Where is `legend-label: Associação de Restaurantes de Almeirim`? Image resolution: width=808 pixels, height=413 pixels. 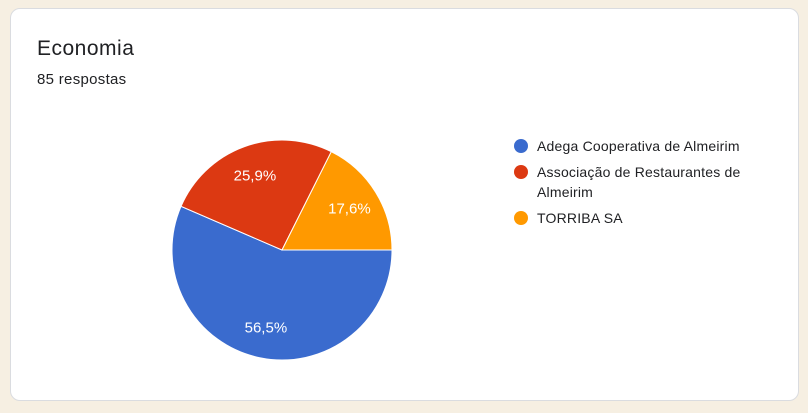 legend-label: Associação de Restaurantes de Almeirim is located at coordinates (639, 182).